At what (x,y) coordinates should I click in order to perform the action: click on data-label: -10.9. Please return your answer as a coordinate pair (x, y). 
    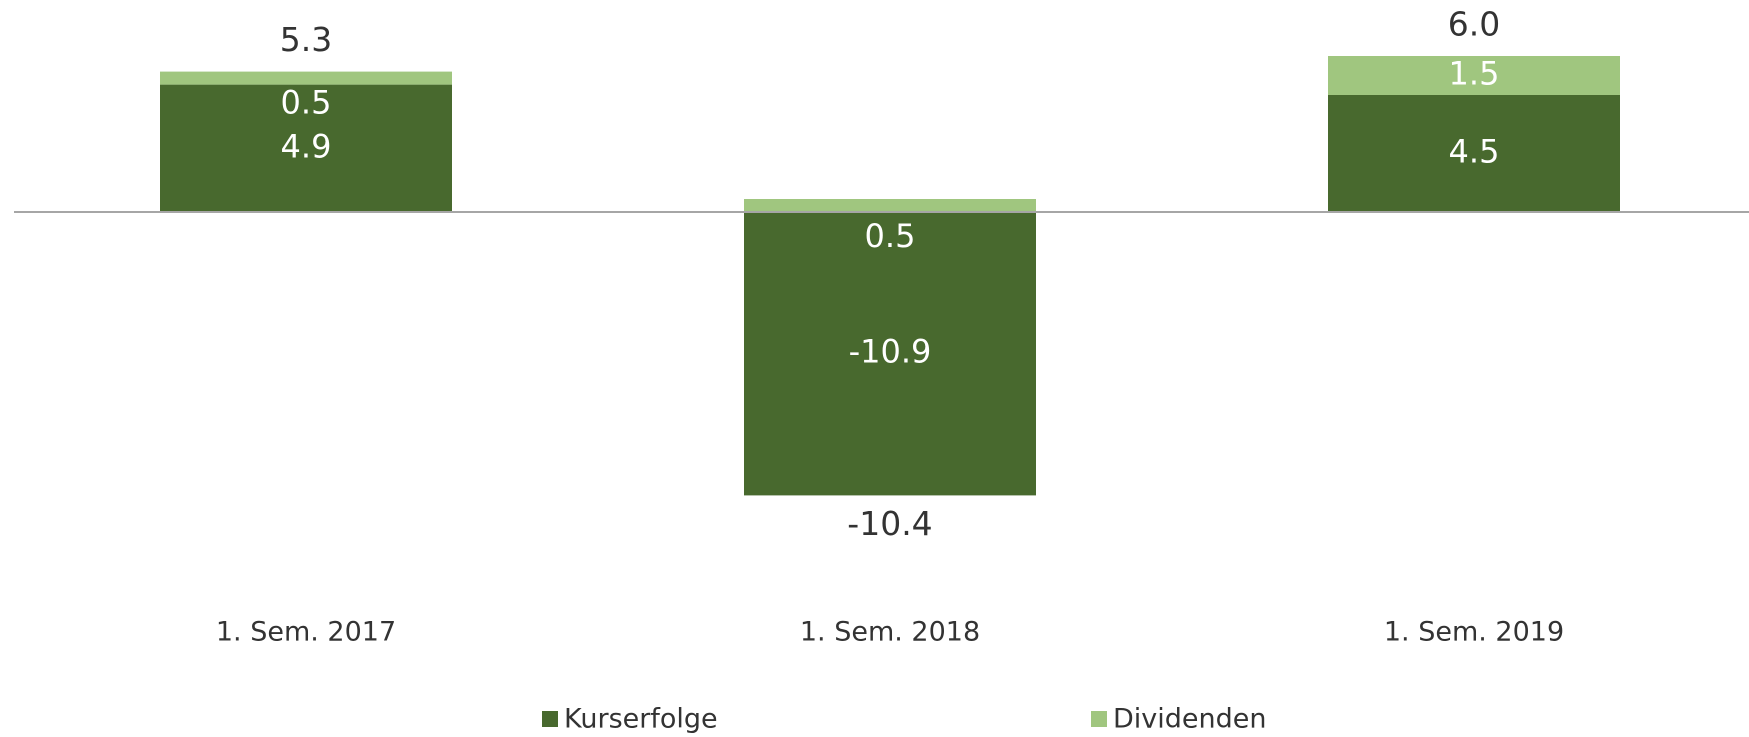
    Looking at the image, I should click on (890, 352).